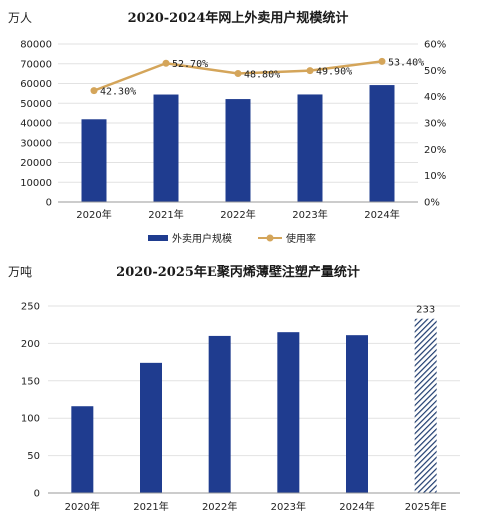 Image resolution: width=477 pixels, height=514 pixels. Describe the element at coordinates (33, 456) in the screenshot. I see `chart2-y-tick-label: 50` at that location.